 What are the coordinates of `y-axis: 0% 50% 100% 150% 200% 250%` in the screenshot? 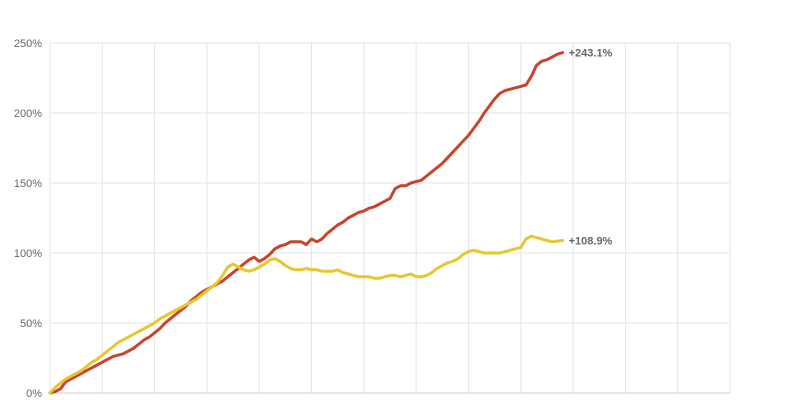 It's located at (28, 219).